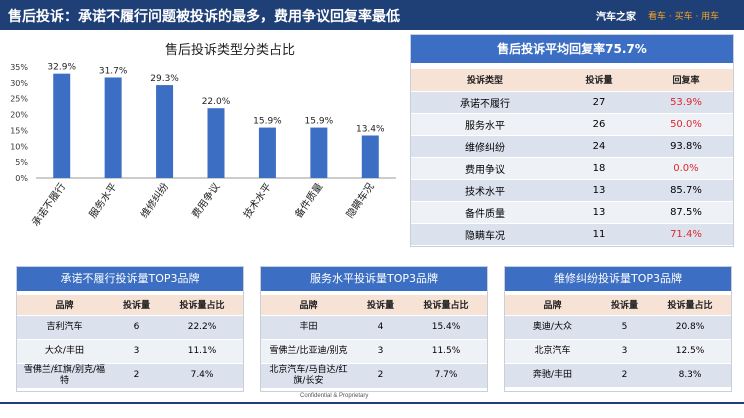 This screenshot has height=418, width=744. Describe the element at coordinates (485, 146) in the screenshot. I see `table-cell: 维修纠纷` at that location.